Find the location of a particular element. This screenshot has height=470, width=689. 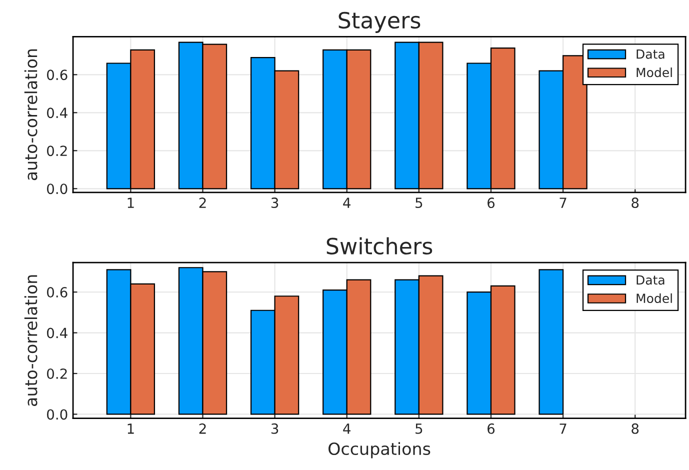

x-axis-title: Occupations is located at coordinates (379, 450).